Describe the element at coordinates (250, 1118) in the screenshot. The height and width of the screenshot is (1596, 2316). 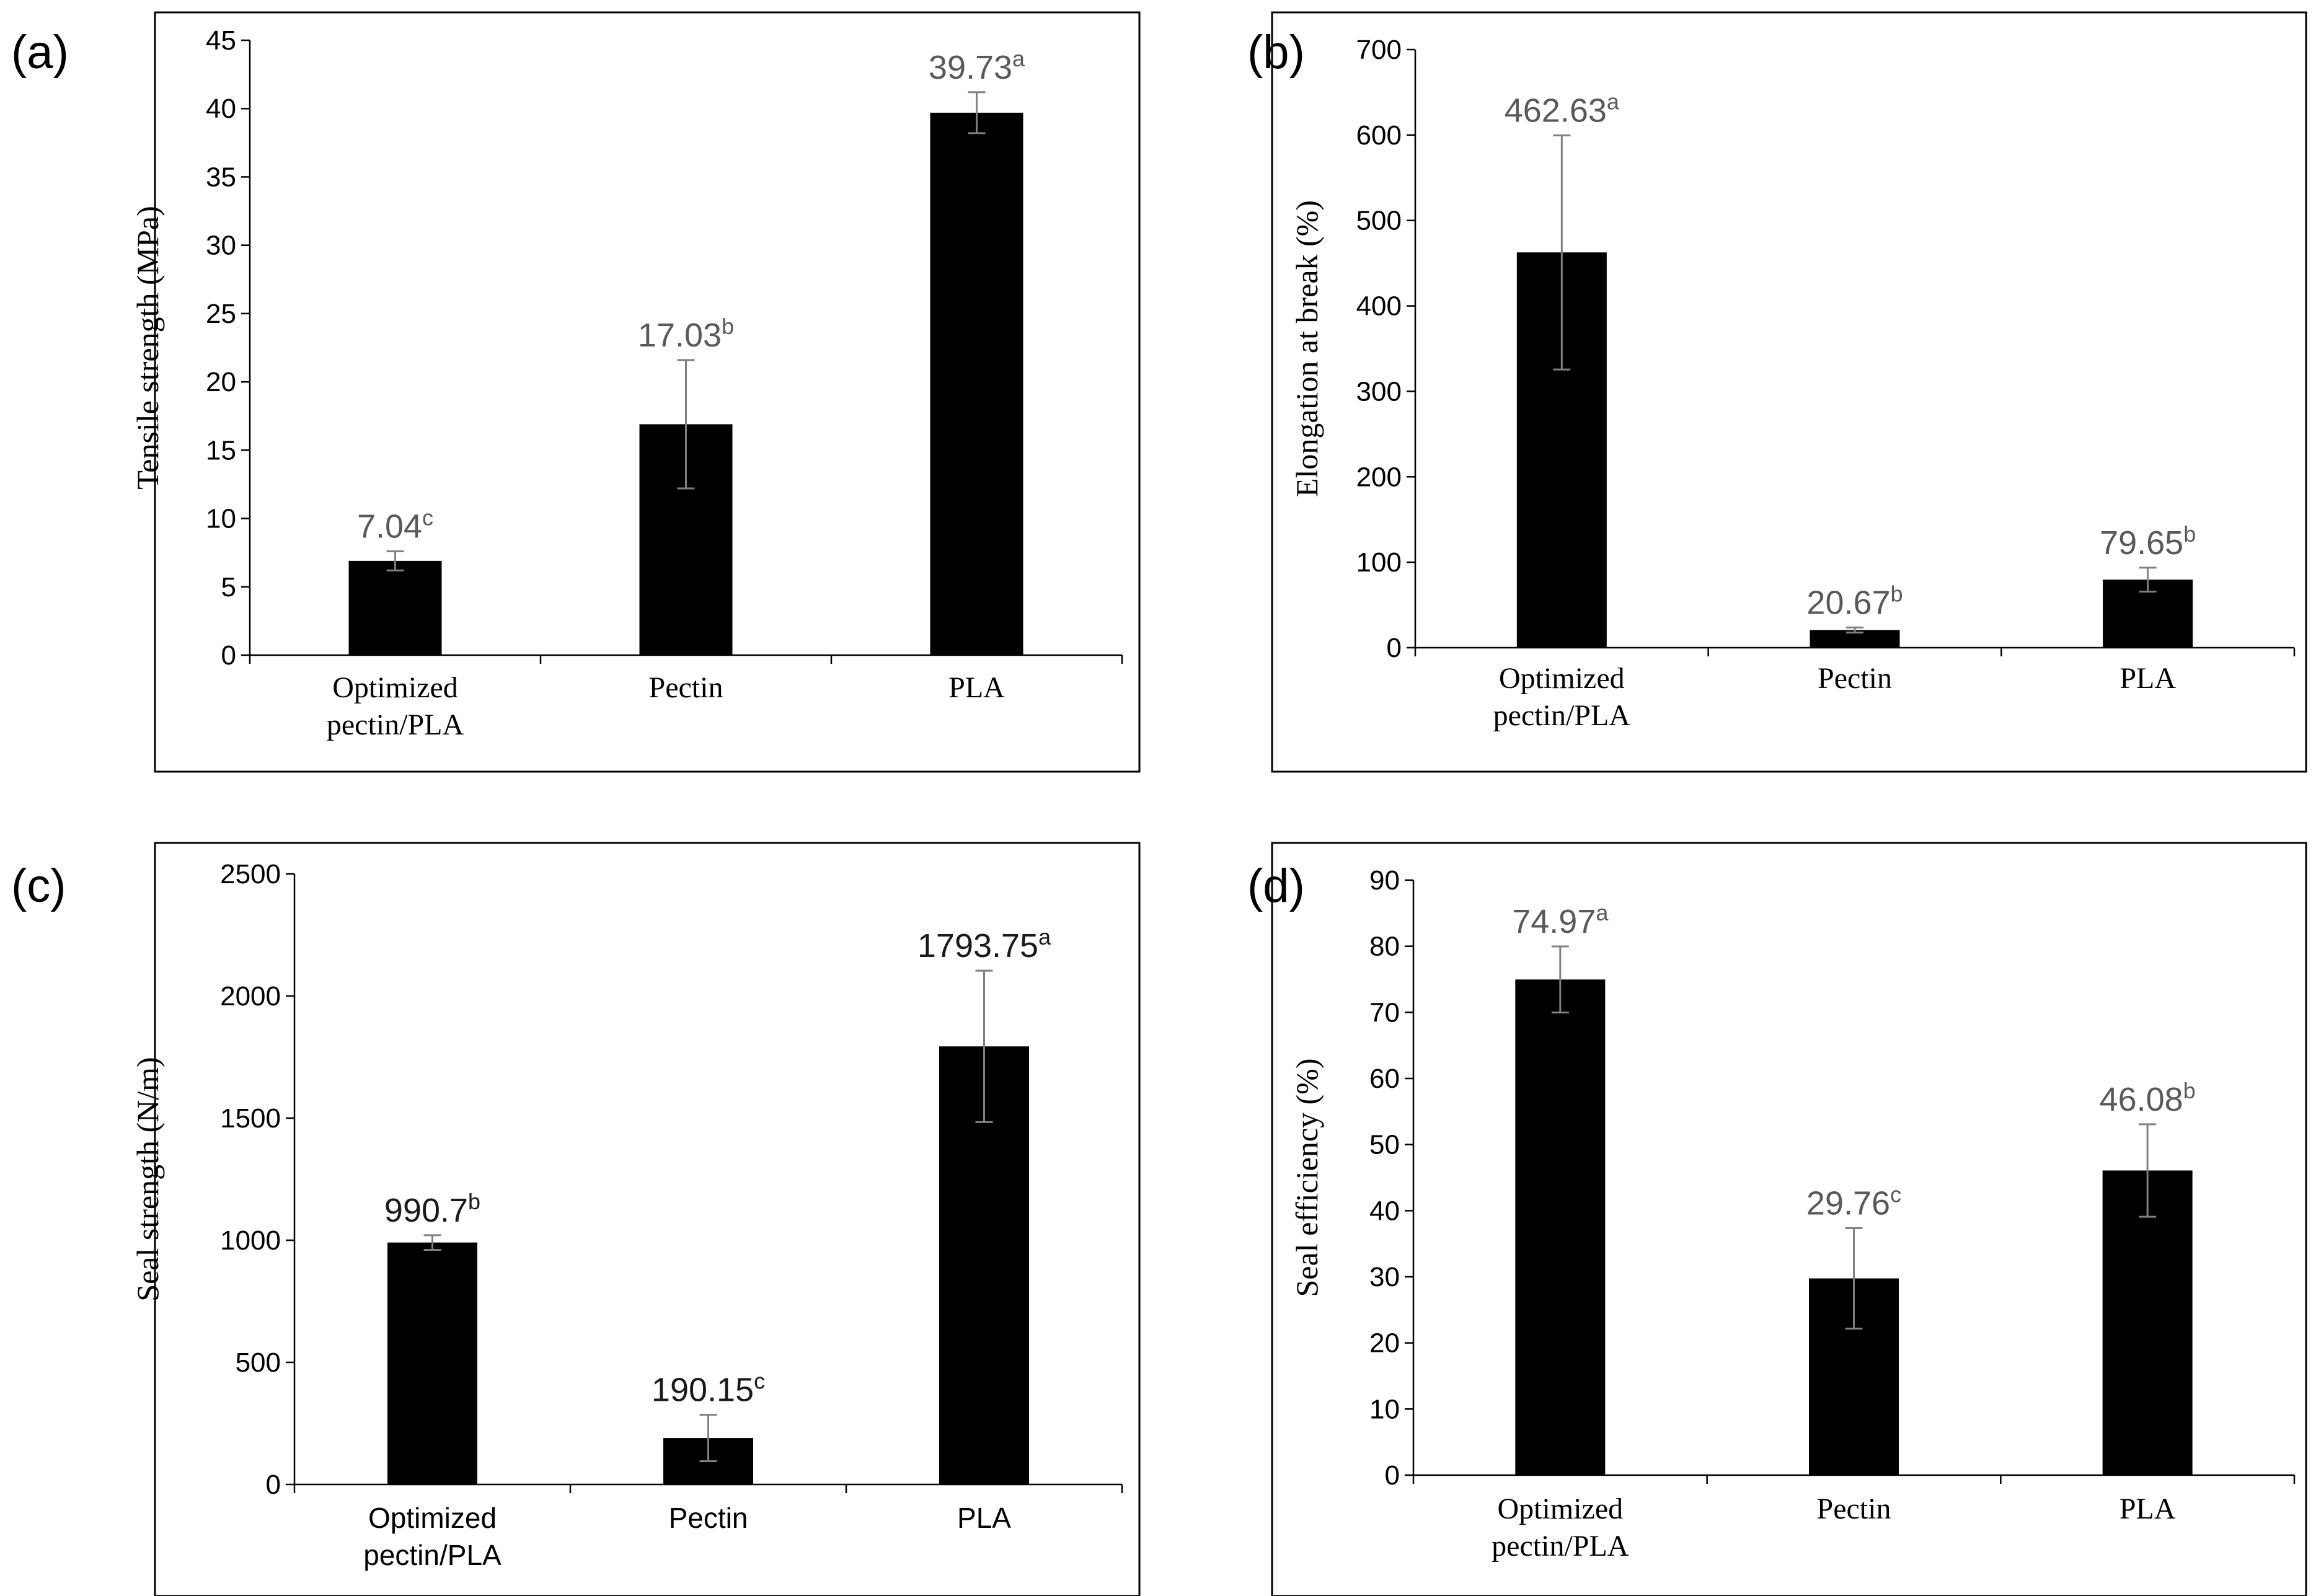
I see `y-tick-label: 1500` at that location.